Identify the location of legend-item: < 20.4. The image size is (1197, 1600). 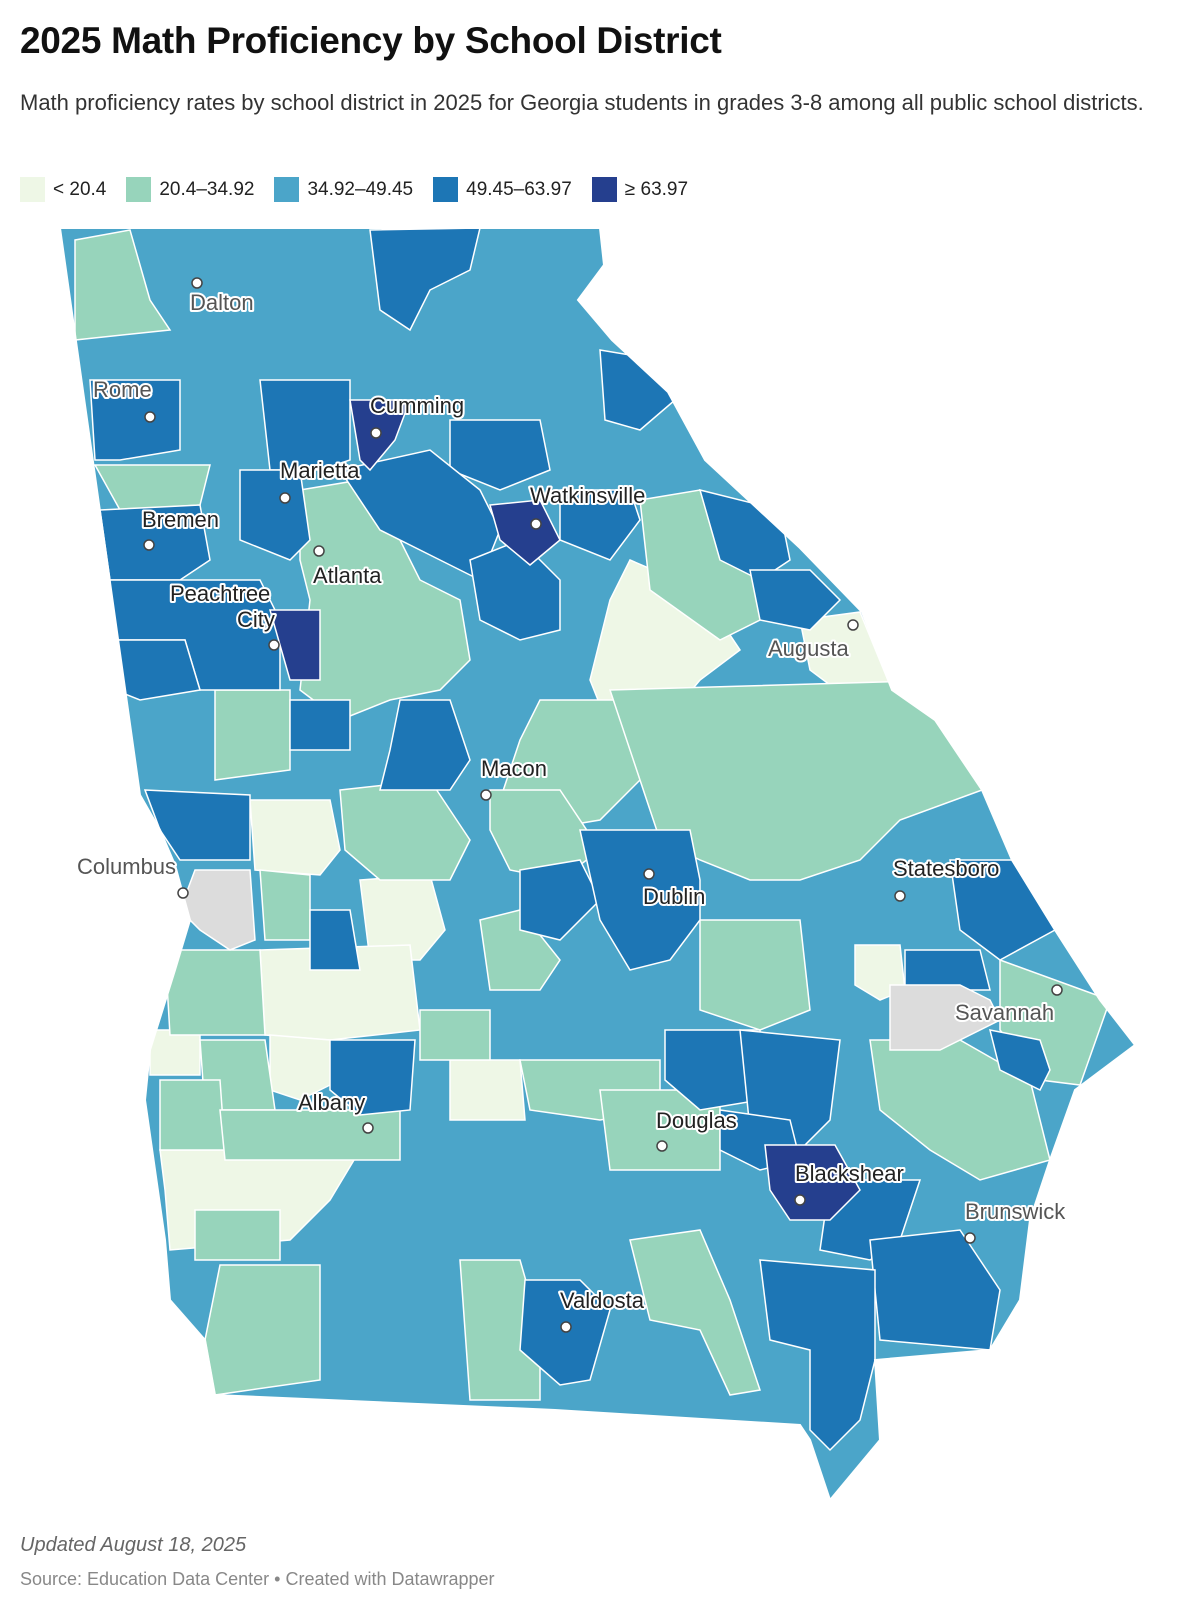
(63, 189).